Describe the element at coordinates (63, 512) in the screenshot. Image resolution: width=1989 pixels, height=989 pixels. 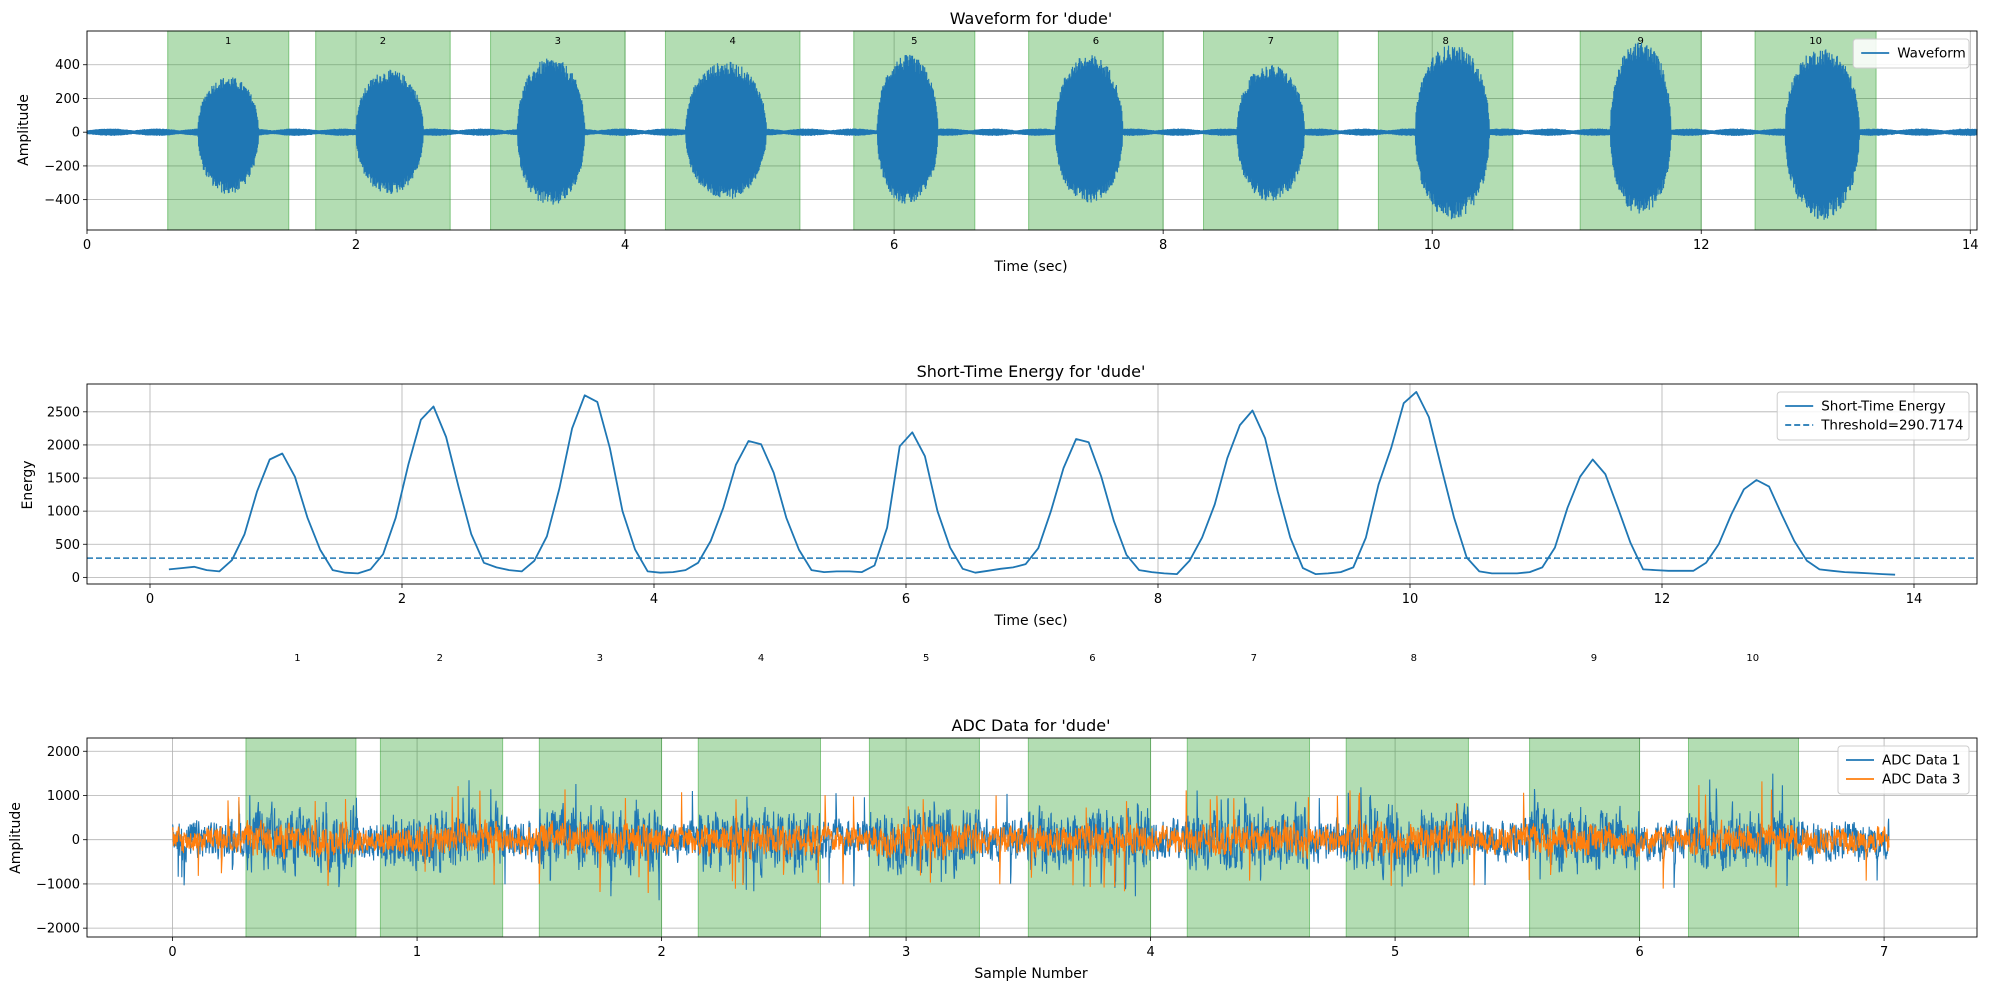
I see `energy-ytick-label: 1000` at that location.